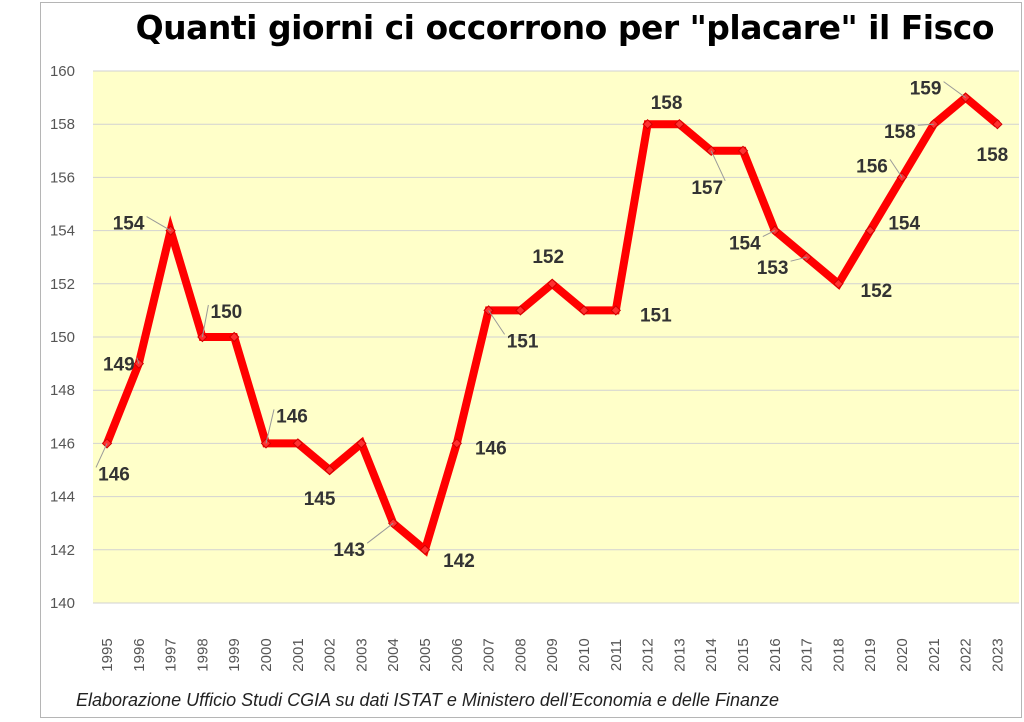 The height and width of the screenshot is (722, 1024). I want to click on data-label: 150, so click(227, 312).